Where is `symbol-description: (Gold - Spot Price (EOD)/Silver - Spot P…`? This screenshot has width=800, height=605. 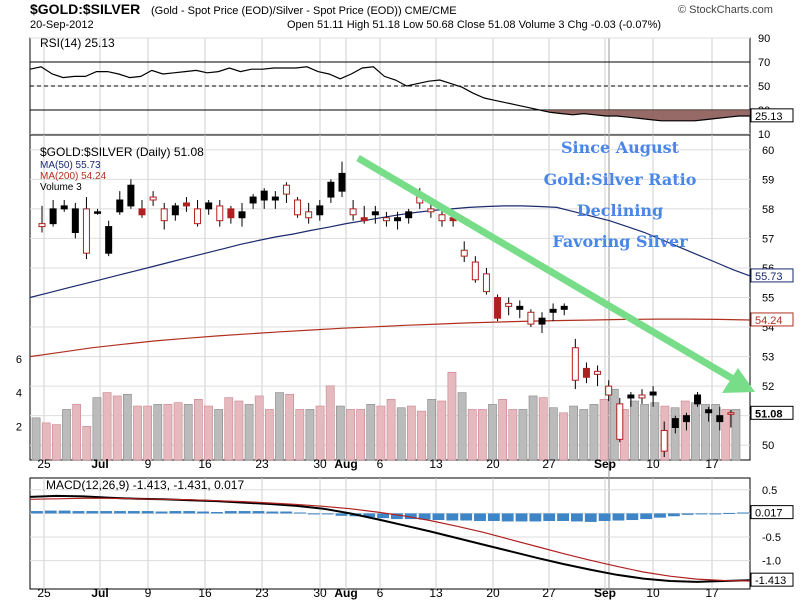
symbol-description: (Gold - Spot Price (EOD)/Silver - Spot P… is located at coordinates (304, 11).